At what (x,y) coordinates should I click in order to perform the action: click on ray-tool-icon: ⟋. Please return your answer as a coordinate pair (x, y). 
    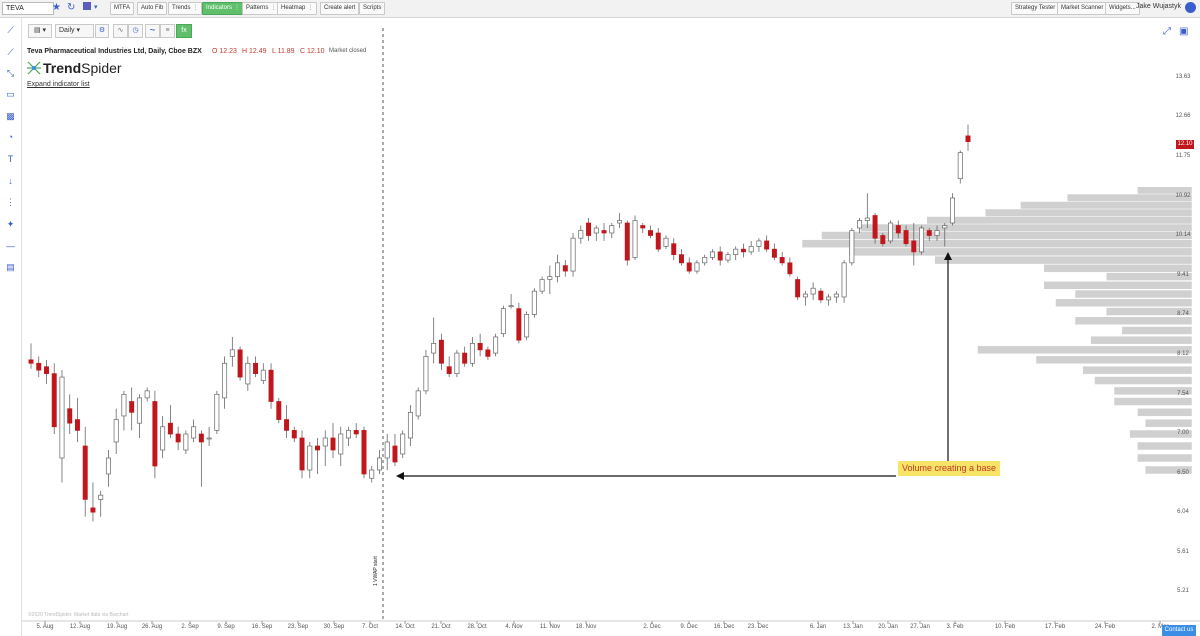
    Looking at the image, I should click on (10, 52).